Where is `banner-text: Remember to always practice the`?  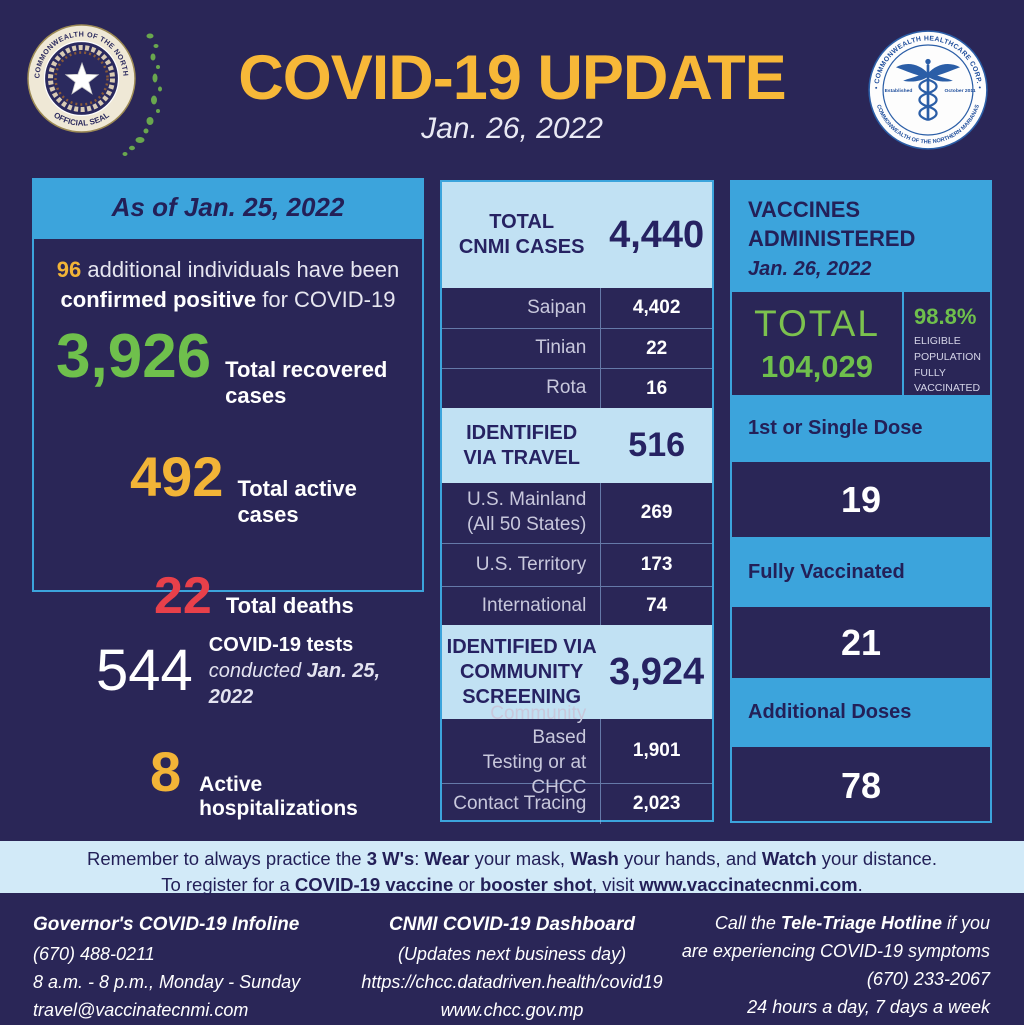 banner-text: Remember to always practice the is located at coordinates (227, 858).